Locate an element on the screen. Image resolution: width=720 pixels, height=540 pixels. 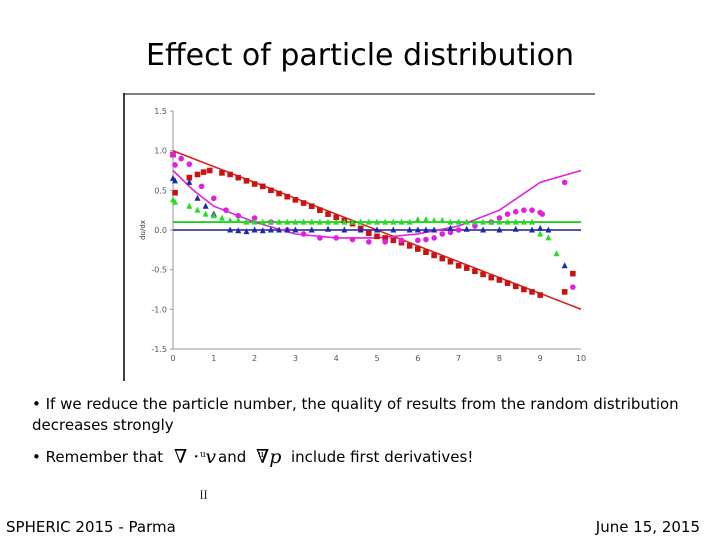
x-tick-label: 10 is located at coordinates (581, 358).